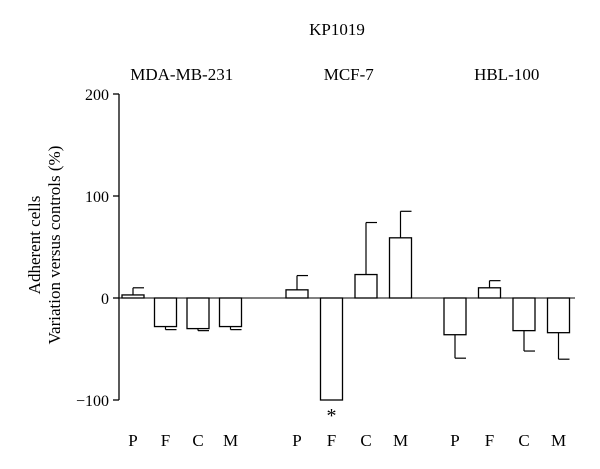  What do you see at coordinates (349, 74) in the screenshot?
I see `group-label: MCF-7` at bounding box center [349, 74].